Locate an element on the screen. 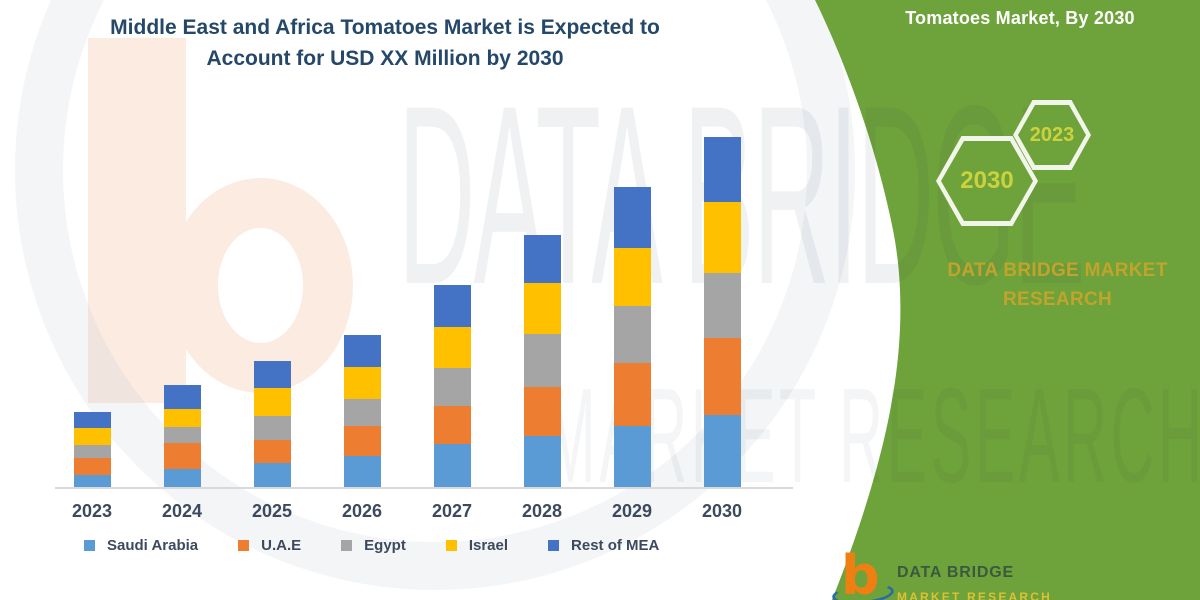  legend-item-u-a-e: U.A.E is located at coordinates (269, 545).